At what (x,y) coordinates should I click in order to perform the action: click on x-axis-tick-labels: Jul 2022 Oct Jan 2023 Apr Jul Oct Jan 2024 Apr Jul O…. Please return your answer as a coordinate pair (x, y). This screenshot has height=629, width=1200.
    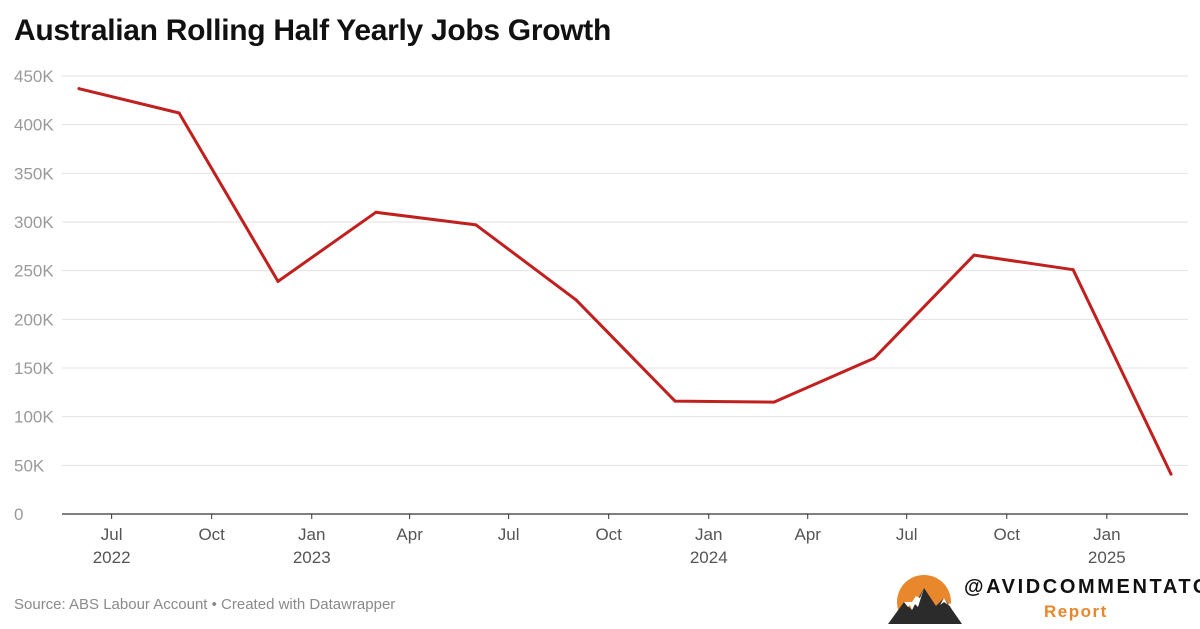
    Looking at the image, I should click on (609, 540).